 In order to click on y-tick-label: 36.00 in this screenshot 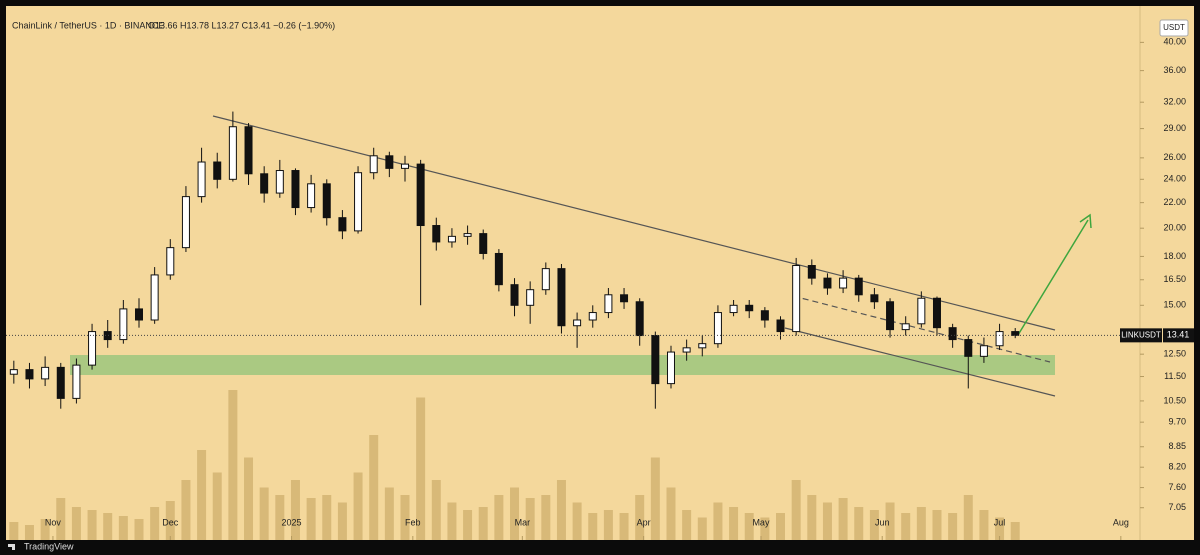, I will do `click(1174, 70)`.